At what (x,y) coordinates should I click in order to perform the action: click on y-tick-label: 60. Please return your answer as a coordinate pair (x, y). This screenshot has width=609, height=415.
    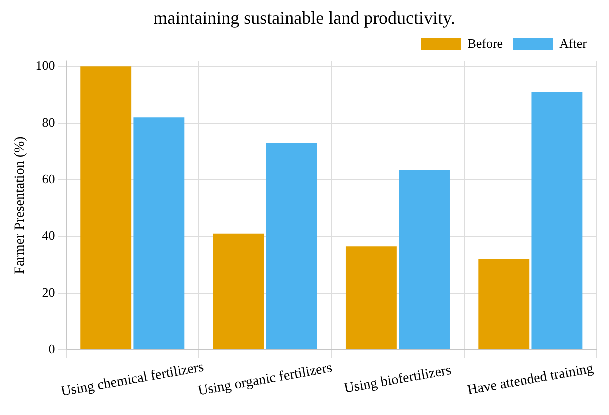
    Looking at the image, I should click on (49, 178).